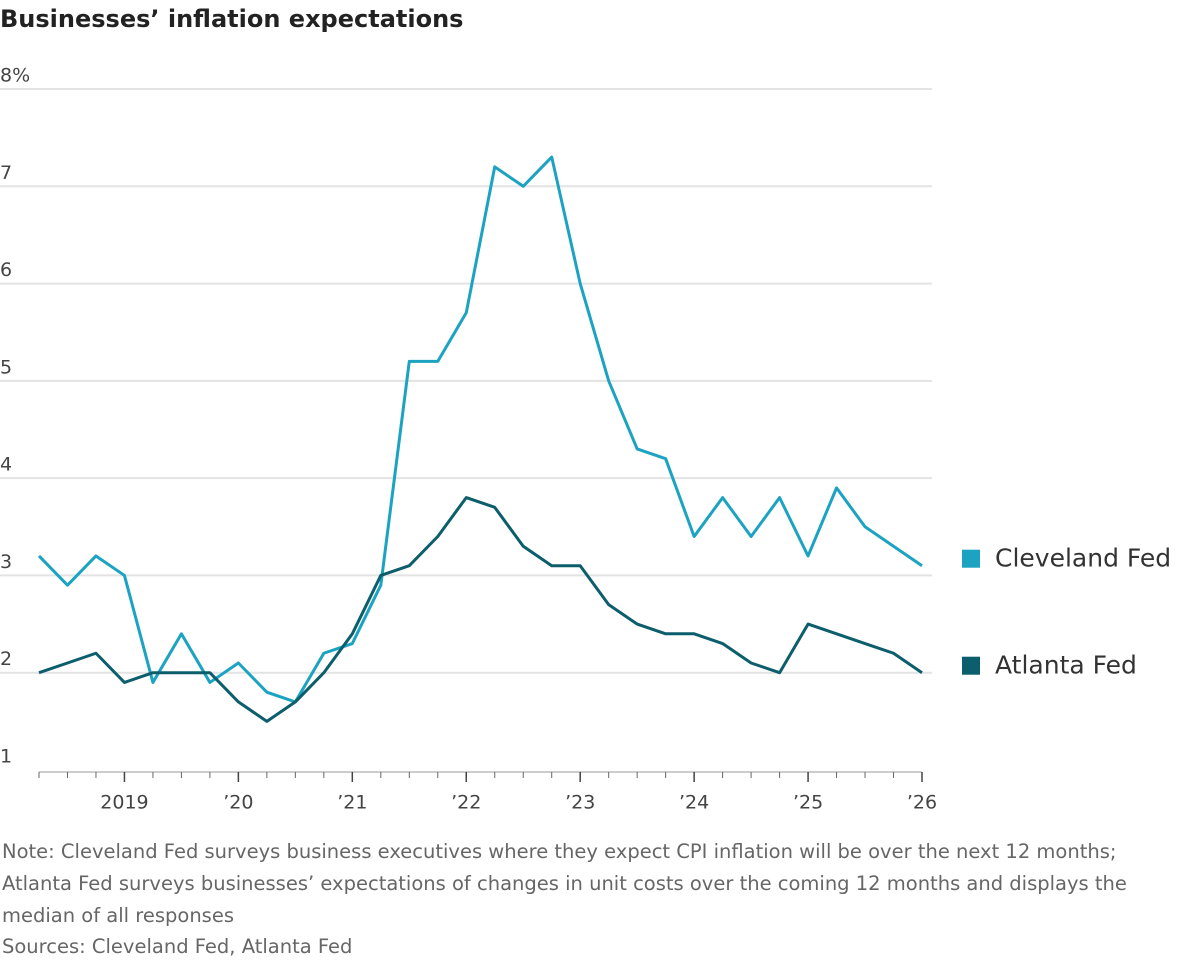 Image resolution: width=1200 pixels, height=967 pixels. I want to click on y-tick-label: 8%, so click(15, 76).